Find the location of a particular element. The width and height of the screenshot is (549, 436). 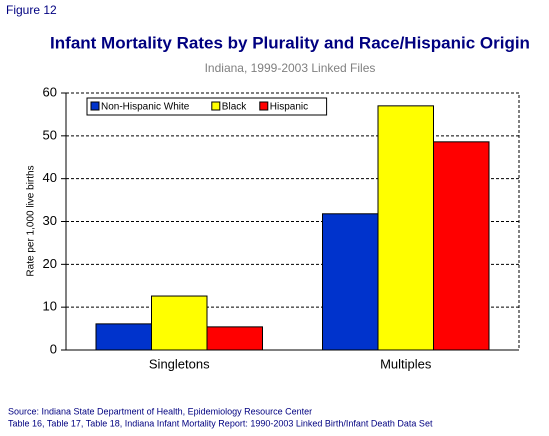

legend-label: Non-Hispanic White is located at coordinates (145, 107).